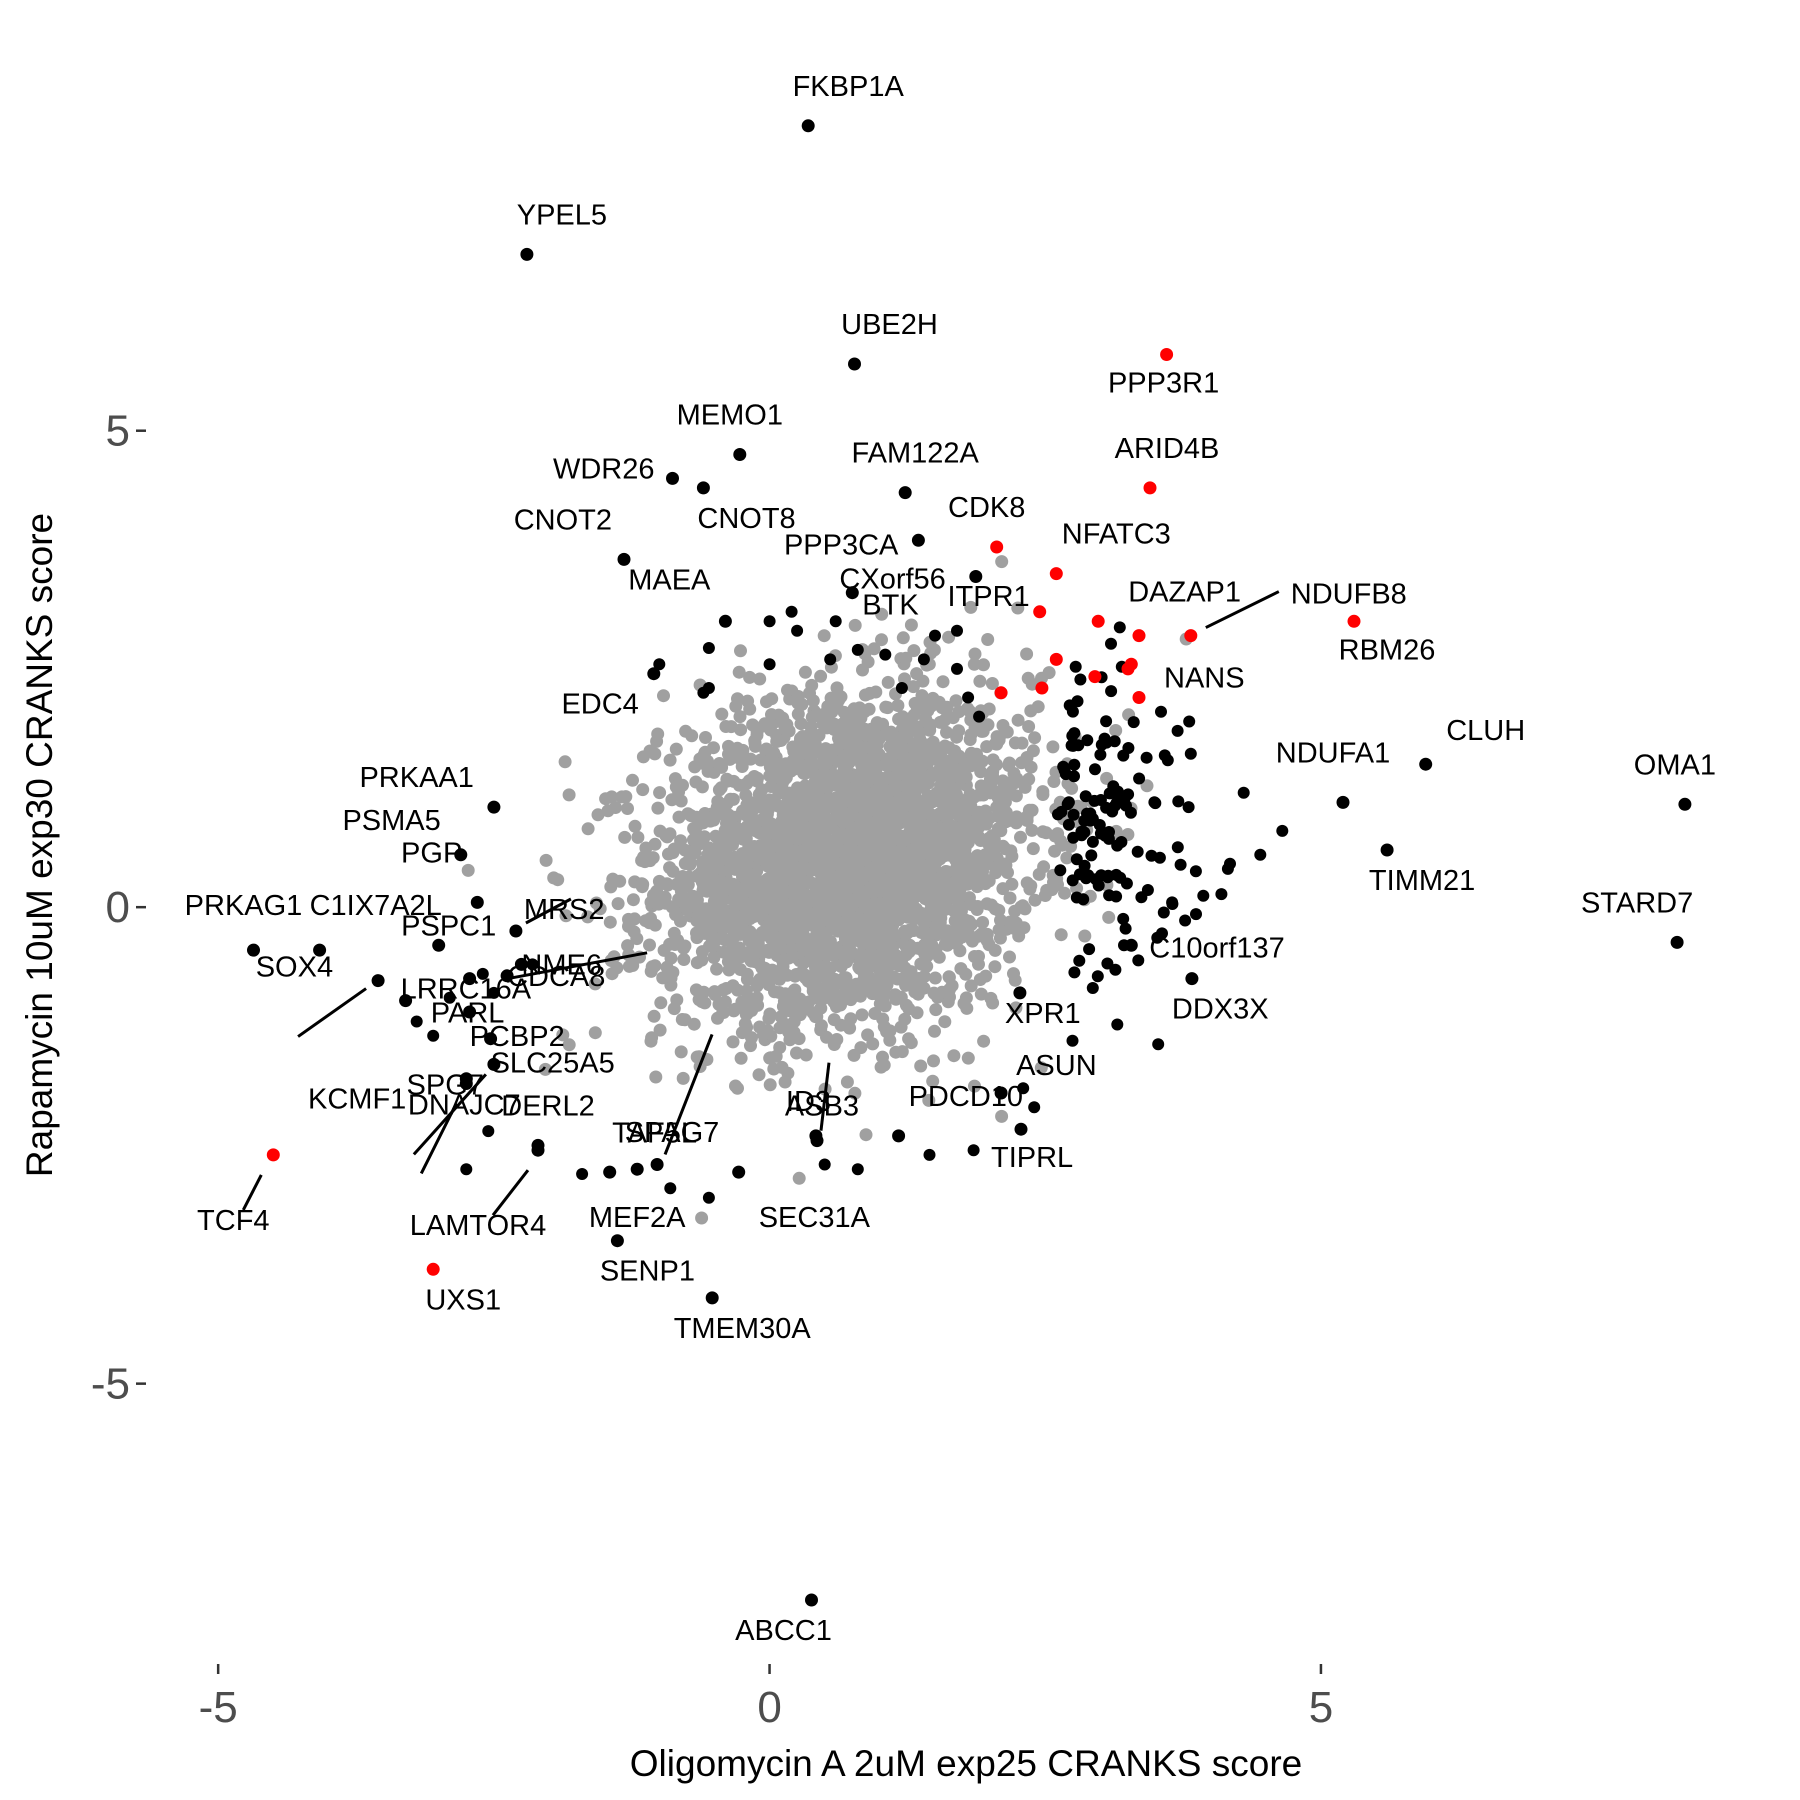  Describe the element at coordinates (1220, 1010) in the screenshot. I see `gene-label: DDX3X` at that location.